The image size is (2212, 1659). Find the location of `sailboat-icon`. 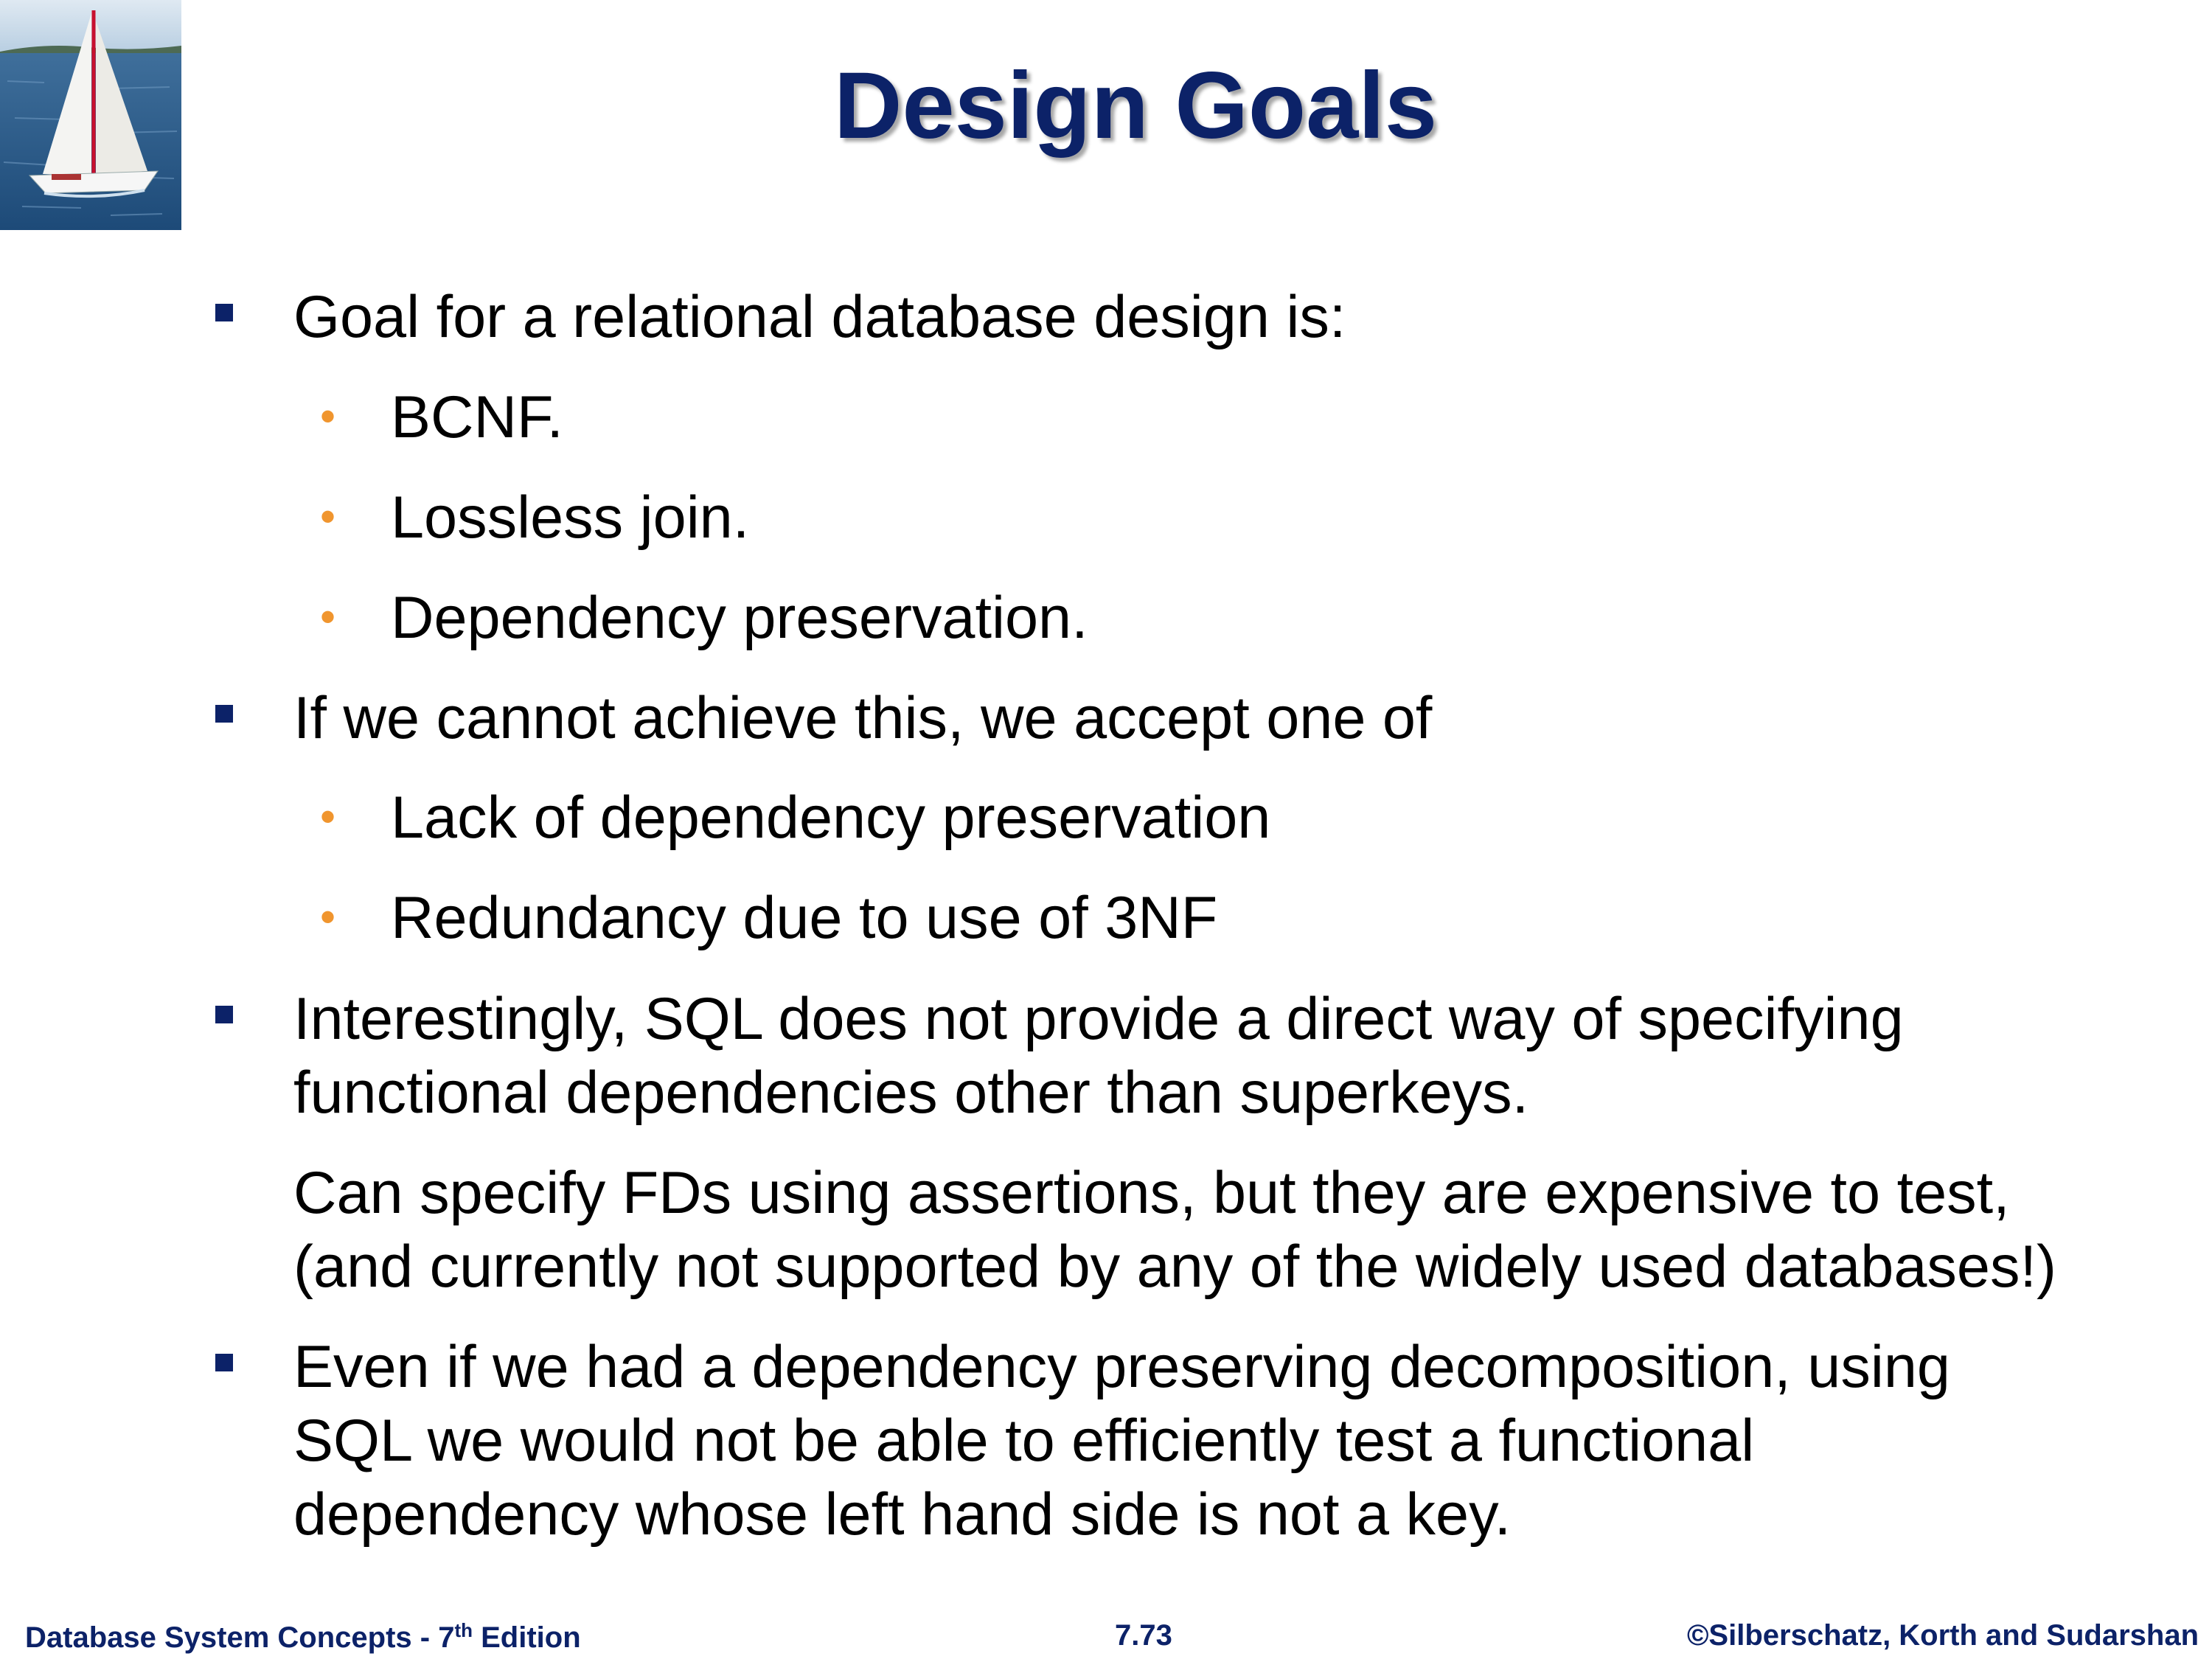

sailboat-icon is located at coordinates (90, 115).